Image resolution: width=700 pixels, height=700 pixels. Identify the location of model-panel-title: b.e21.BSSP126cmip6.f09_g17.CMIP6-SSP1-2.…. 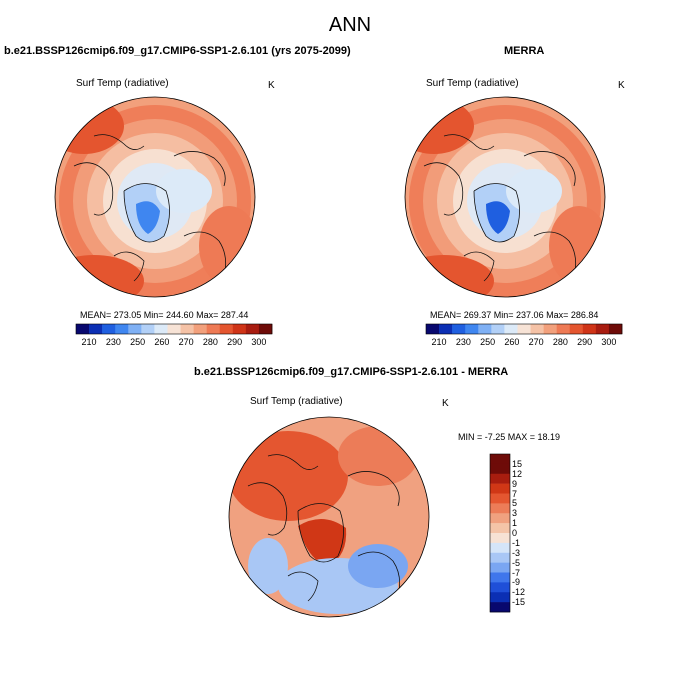
(177, 51).